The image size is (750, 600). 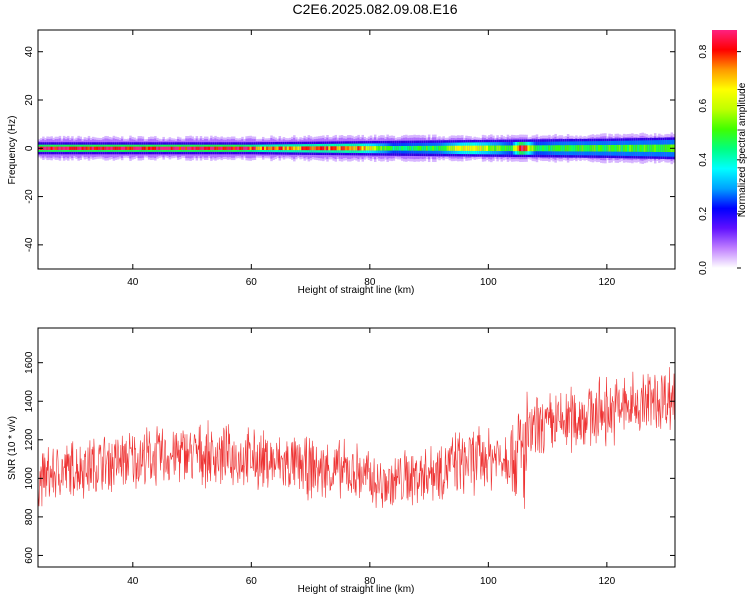 I want to click on snr-y-tick-label: 1400, so click(x=29, y=401).